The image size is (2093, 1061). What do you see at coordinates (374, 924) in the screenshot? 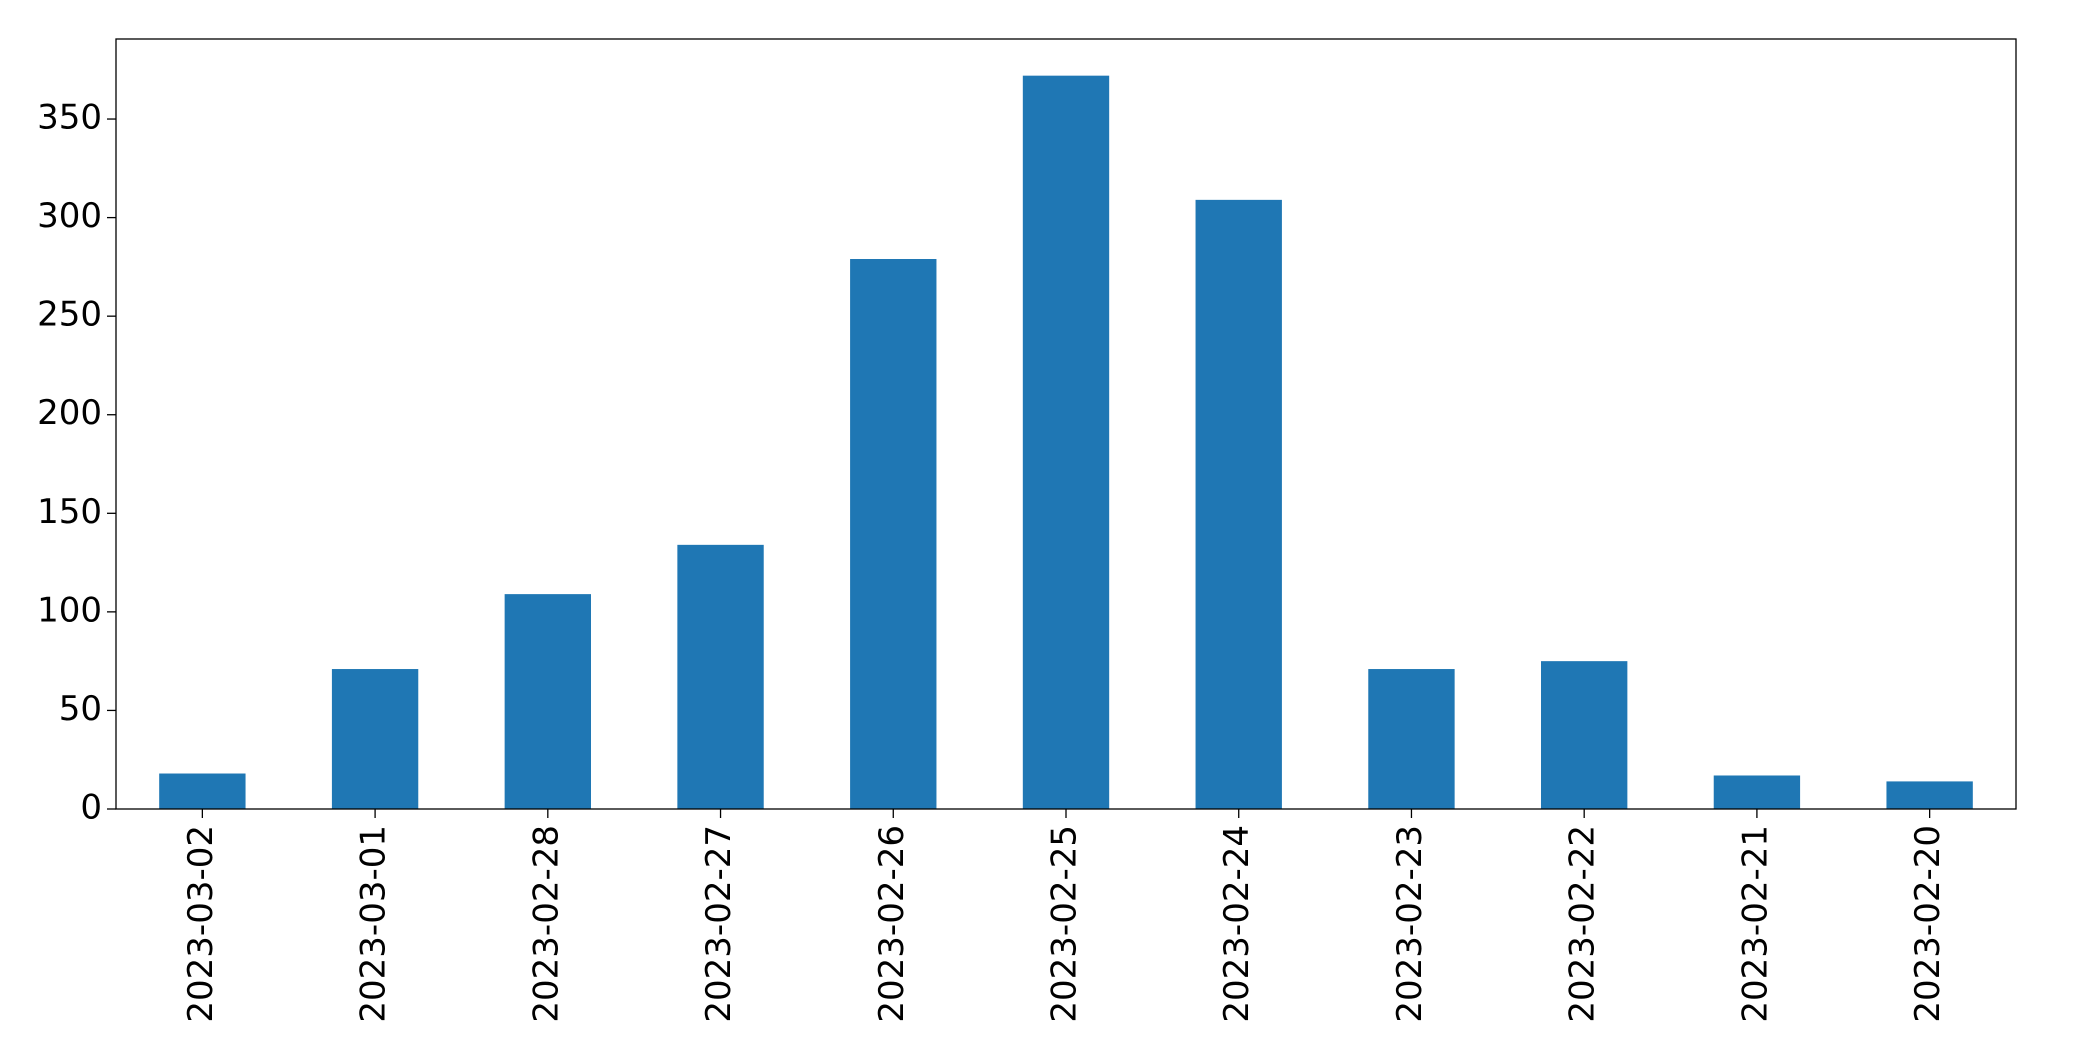
I see `x-tick-label: 2023-03-01` at bounding box center [374, 924].